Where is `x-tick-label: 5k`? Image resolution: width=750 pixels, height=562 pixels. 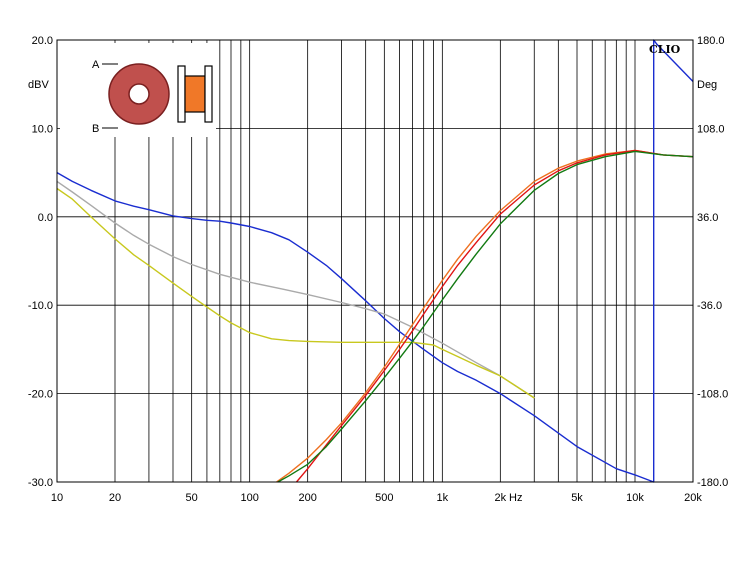
x-tick-label: 5k is located at coordinates (577, 498).